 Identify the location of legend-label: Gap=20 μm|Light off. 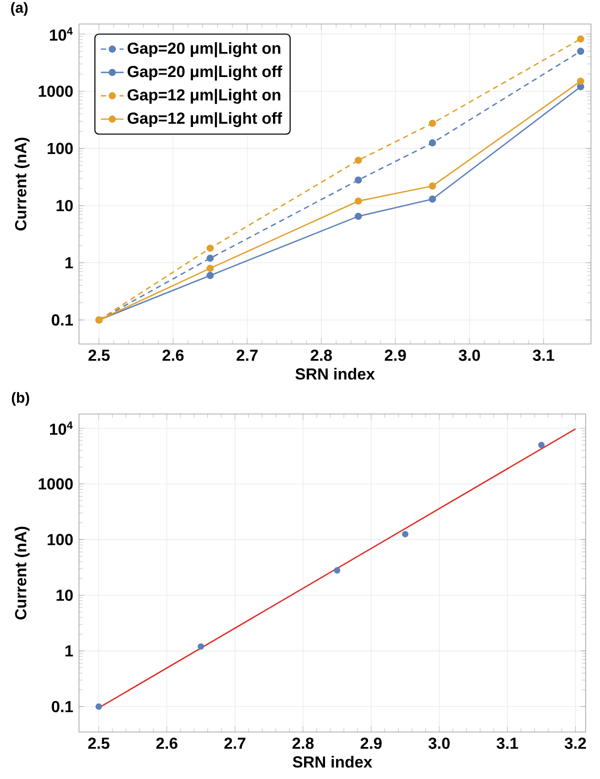
(205, 73).